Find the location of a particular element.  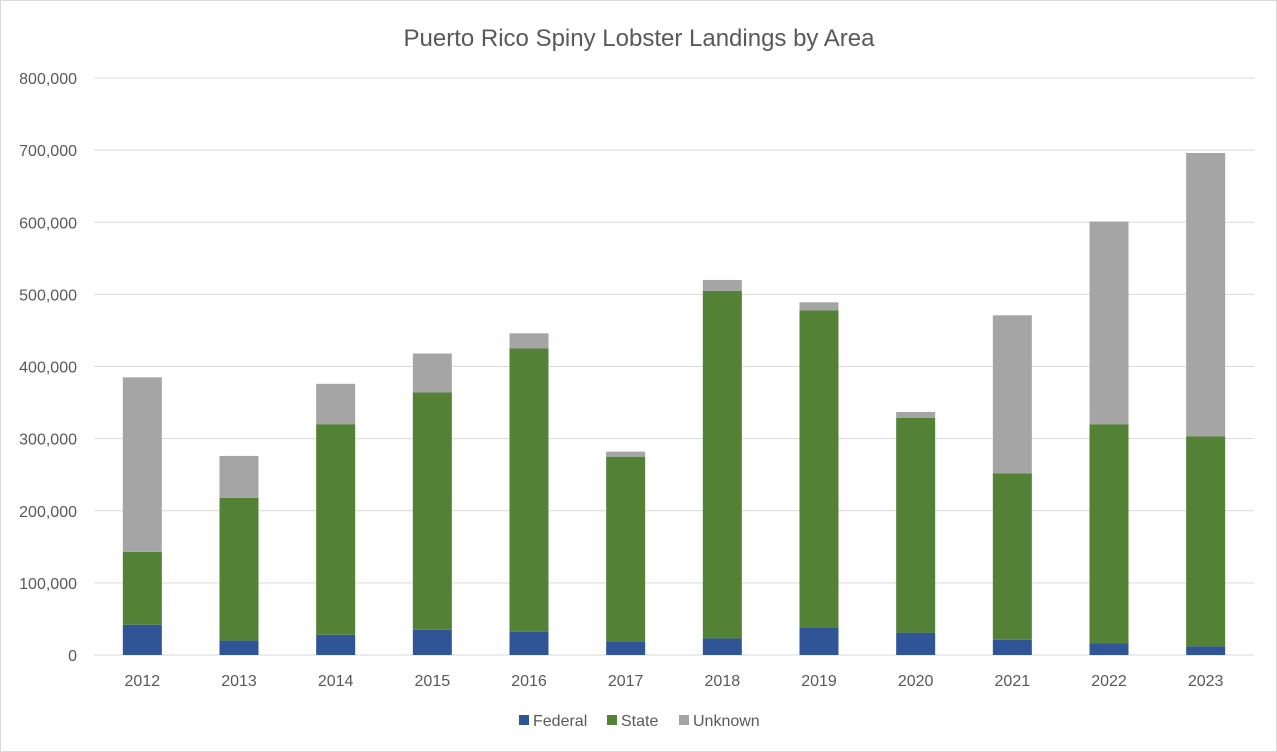

bar-state-2020 is located at coordinates (916, 525).